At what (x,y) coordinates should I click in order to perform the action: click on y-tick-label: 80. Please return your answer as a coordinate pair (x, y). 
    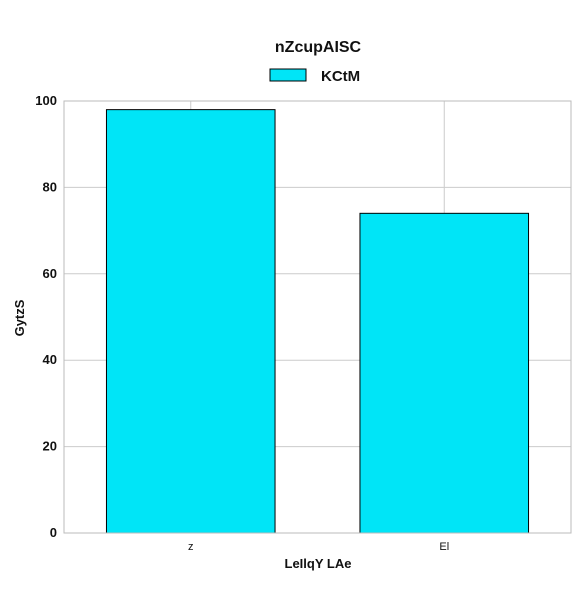
    Looking at the image, I should click on (50, 186).